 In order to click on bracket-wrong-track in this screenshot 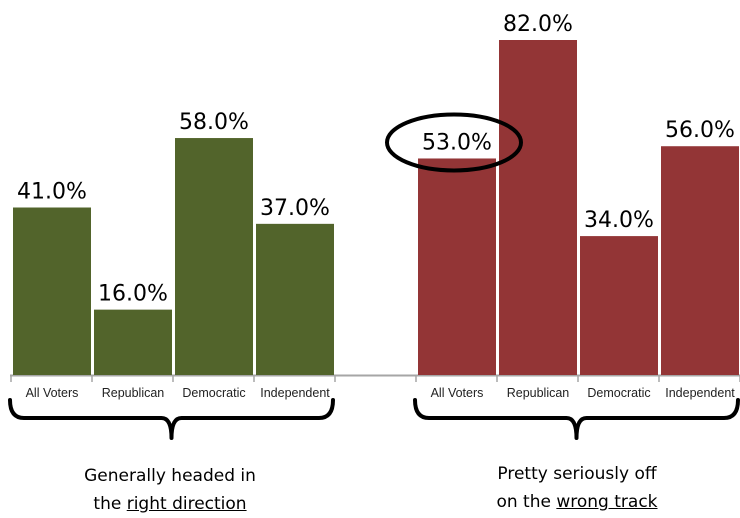, I will do `click(576, 419)`.